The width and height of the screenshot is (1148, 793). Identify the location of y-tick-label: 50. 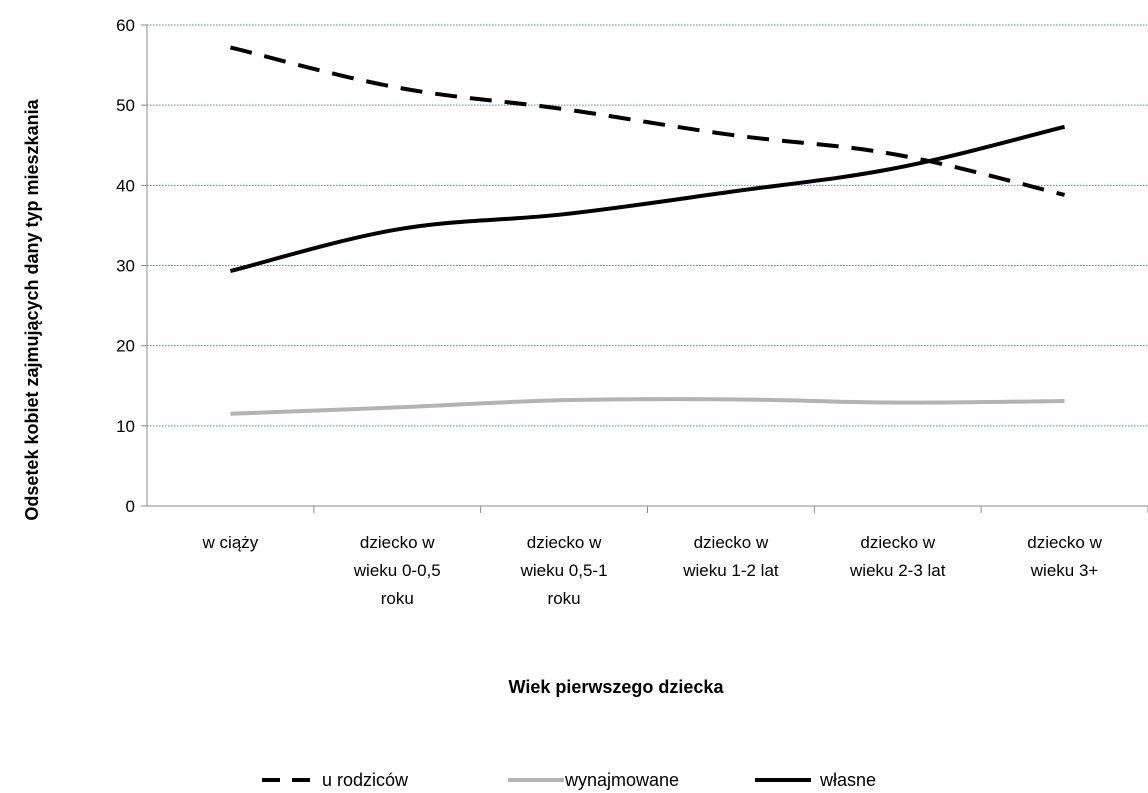
(125, 105).